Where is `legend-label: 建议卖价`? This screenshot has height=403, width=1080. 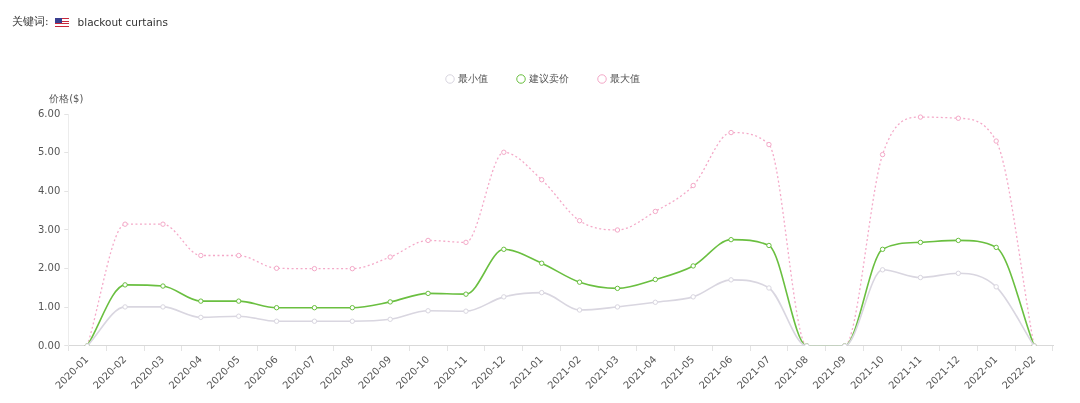
legend-label: 建议卖价 is located at coordinates (548, 78).